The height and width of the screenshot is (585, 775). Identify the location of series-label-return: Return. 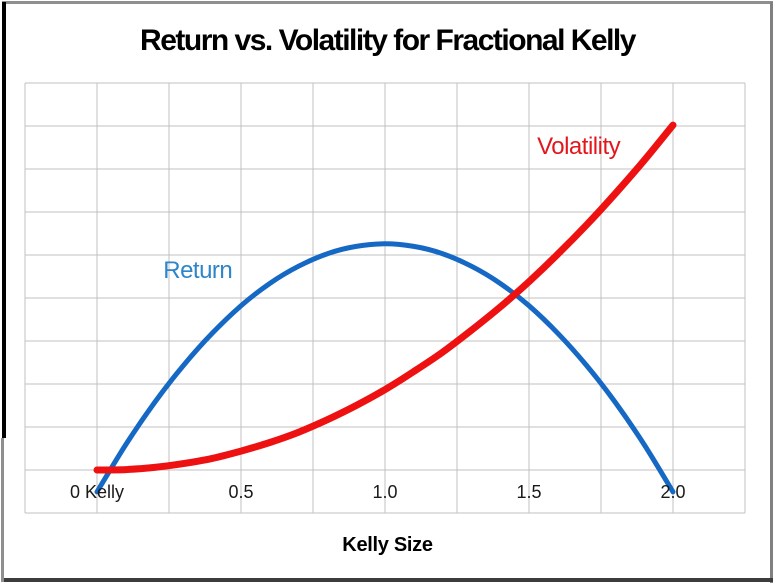
(198, 270).